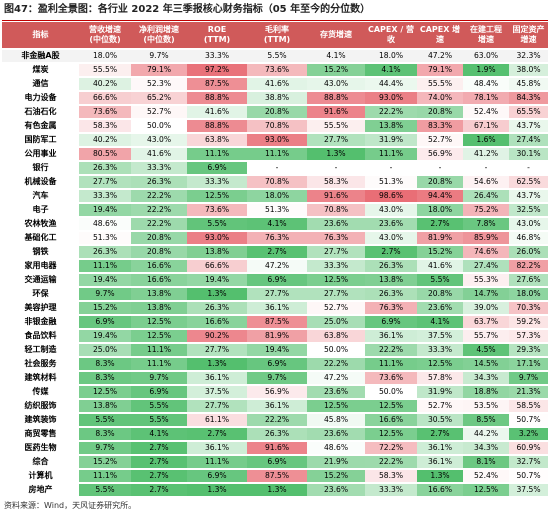  Describe the element at coordinates (528, 182) in the screenshot. I see `metric-cell: 62.5%` at that location.